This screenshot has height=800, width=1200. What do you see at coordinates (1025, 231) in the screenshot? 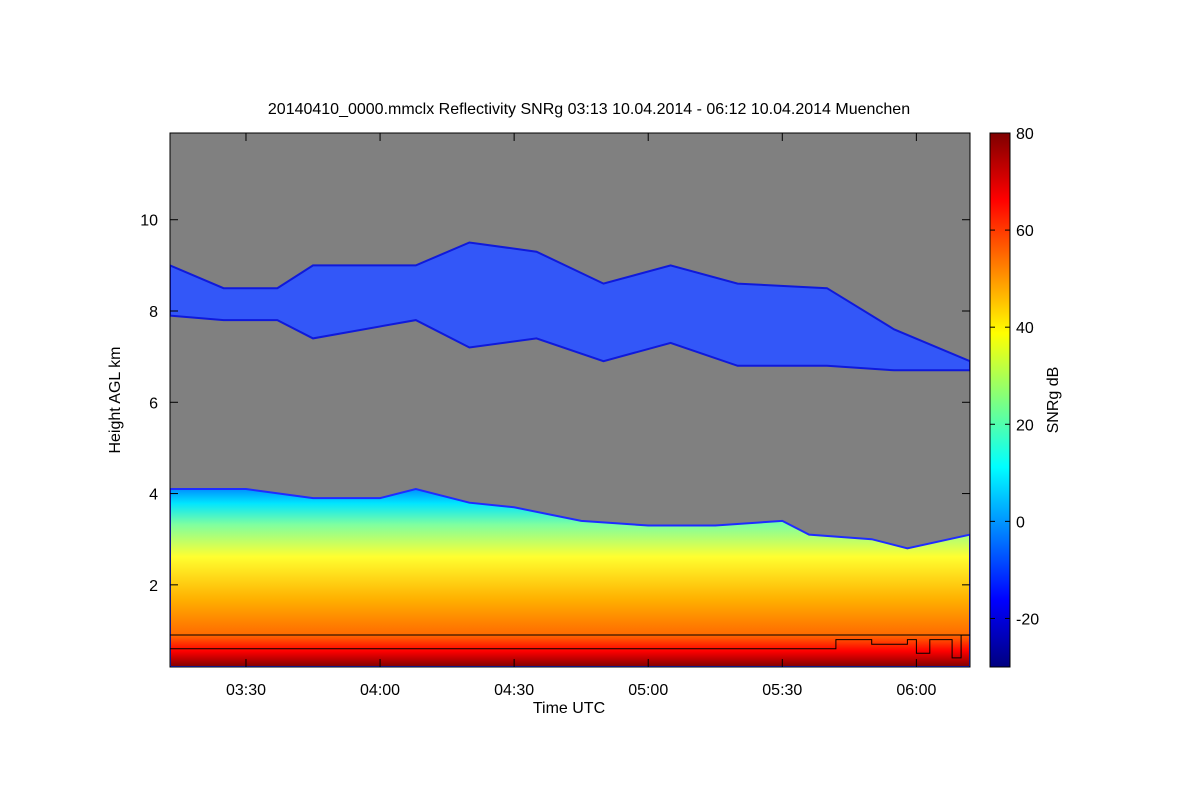
I see `colorbar-tick-label: 60` at bounding box center [1025, 231].